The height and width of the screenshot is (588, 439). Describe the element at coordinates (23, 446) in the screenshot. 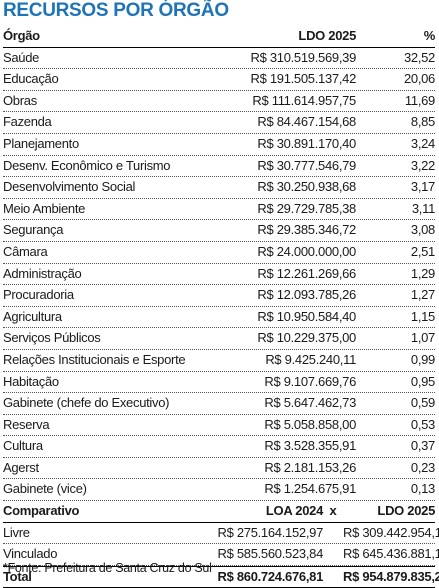

I see `orgao-name: Cultura` at that location.